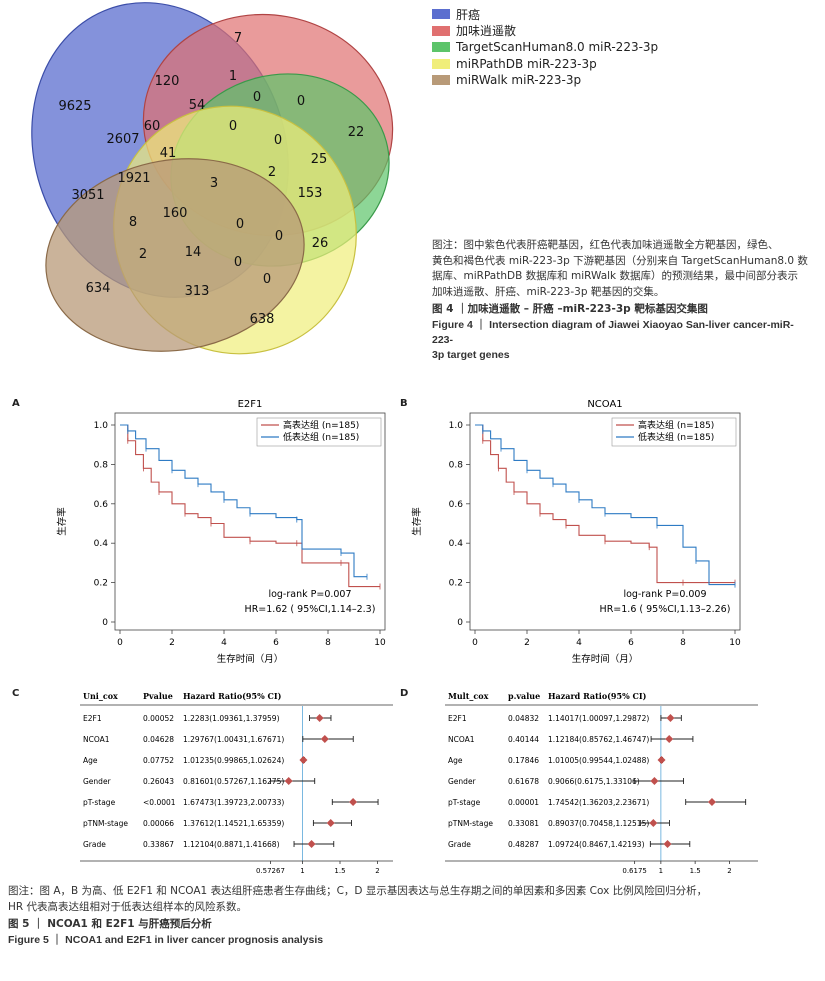 Image resolution: width=825 pixels, height=981 pixels. What do you see at coordinates (665, 609) in the screenshot?
I see `km-hr: HR=1.6 ( 95%CI,1.13–2.26)` at bounding box center [665, 609].